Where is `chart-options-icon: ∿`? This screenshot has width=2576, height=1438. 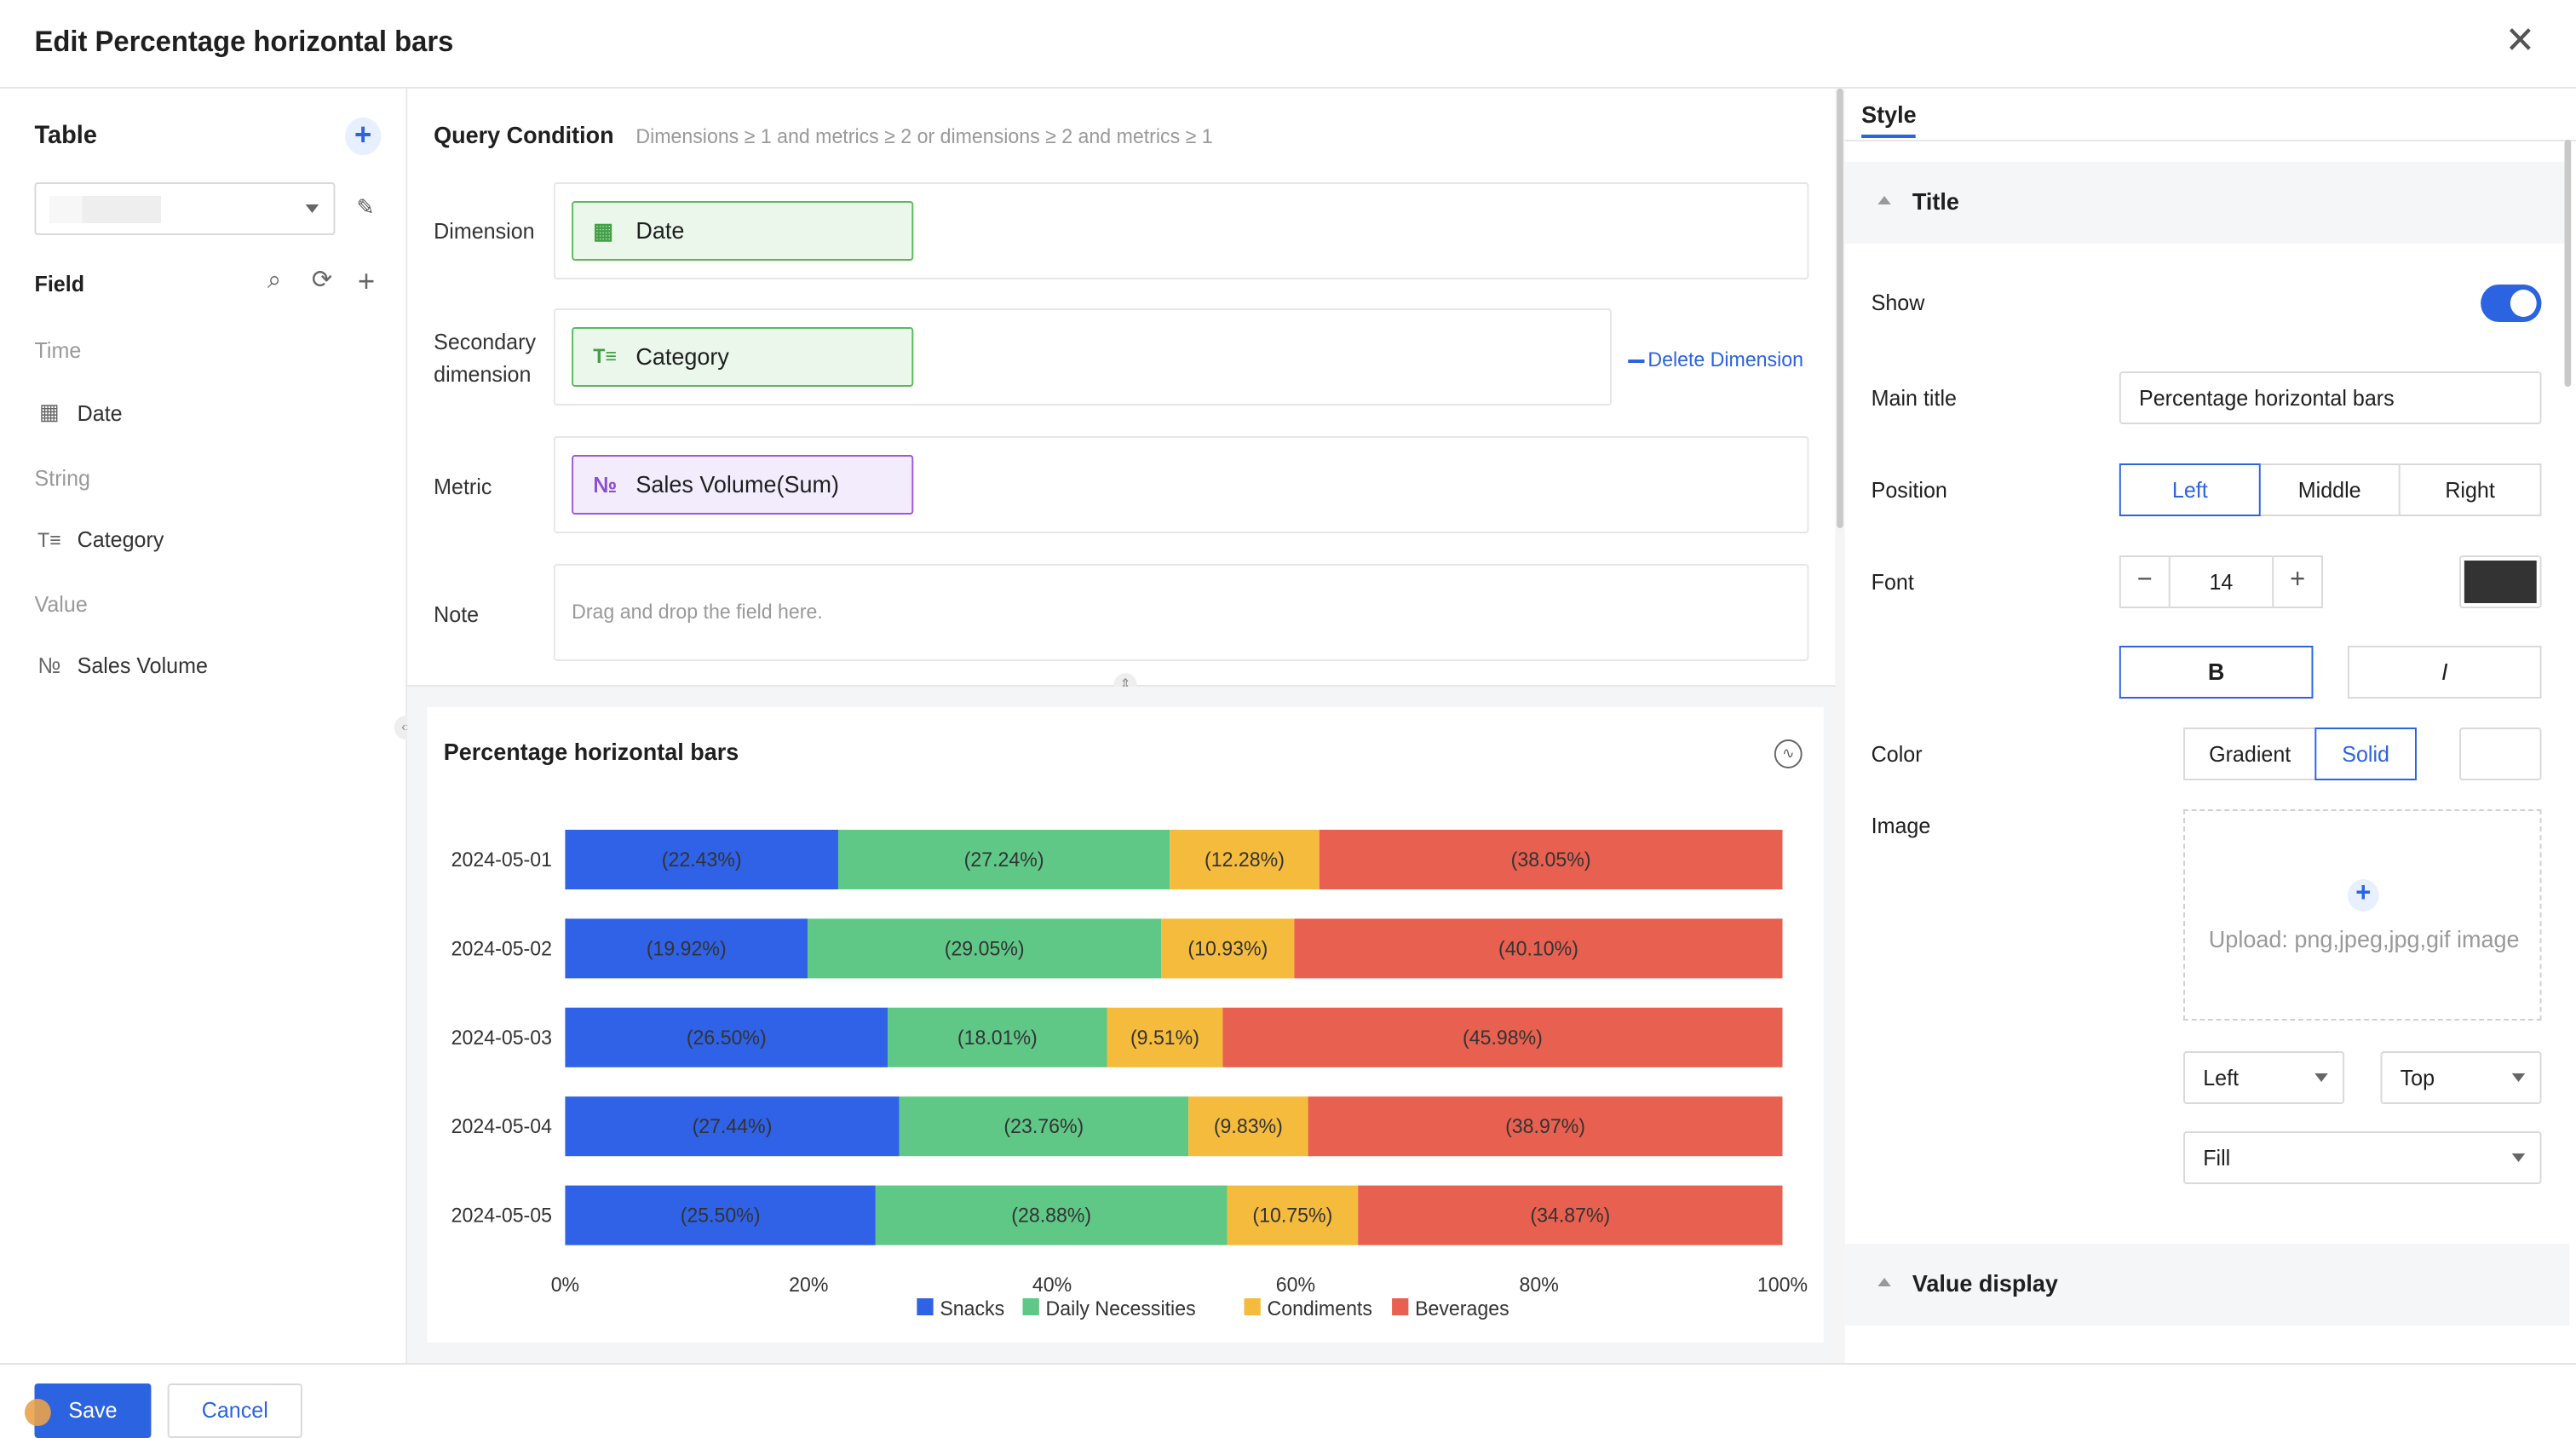
chart-options-icon: ∿ is located at coordinates (1789, 753).